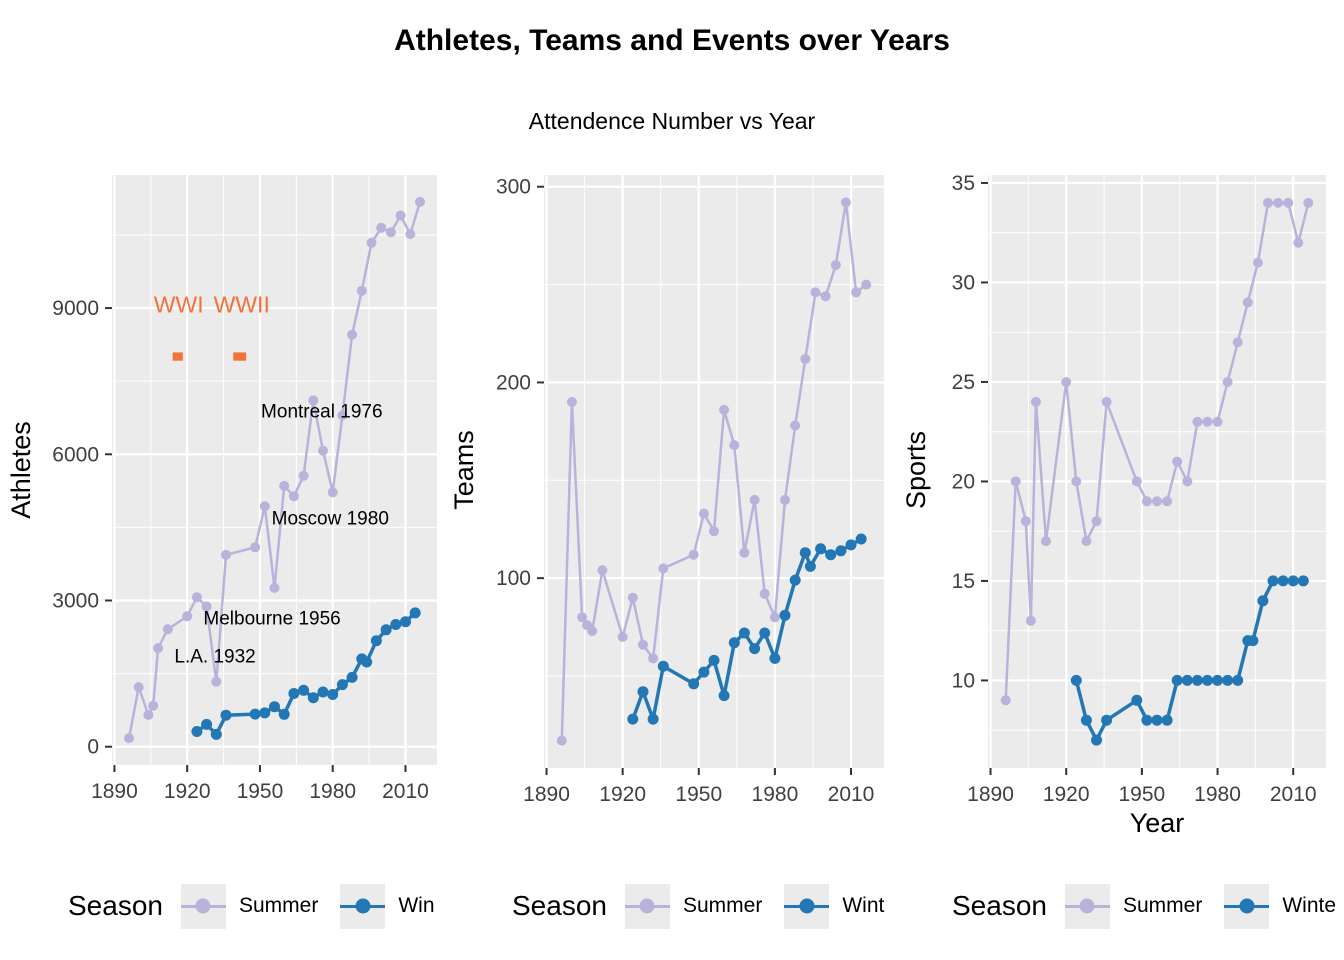 Image resolution: width=1344 pixels, height=960 pixels. I want to click on sports-x-axis-title: Year, so click(1157, 823).